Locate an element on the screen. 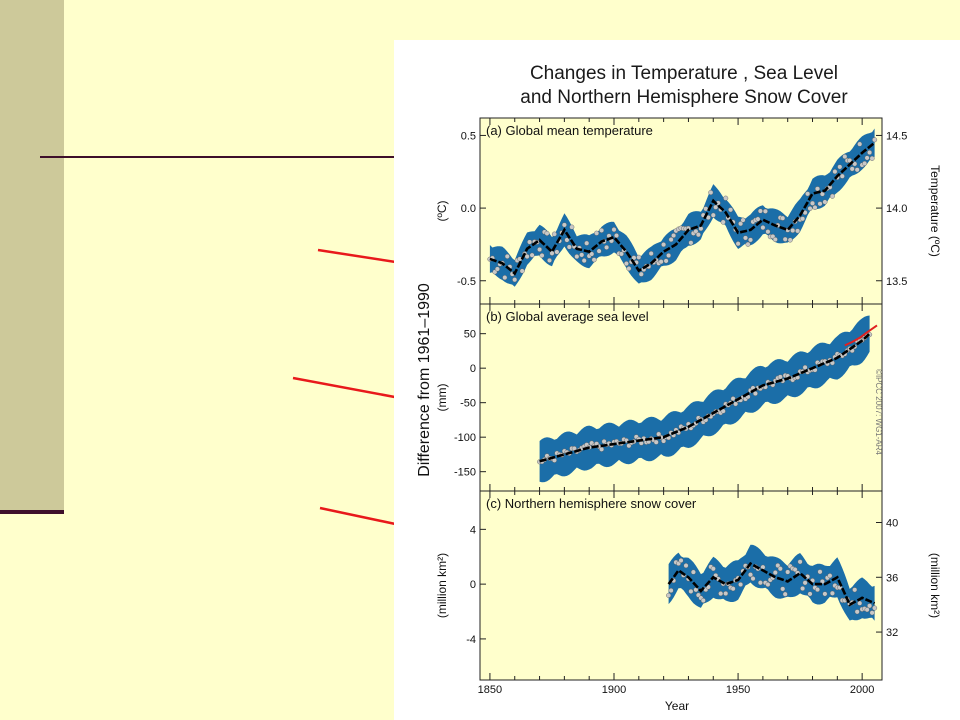 The image size is (960, 720). panel-frame is located at coordinates (681, 211).